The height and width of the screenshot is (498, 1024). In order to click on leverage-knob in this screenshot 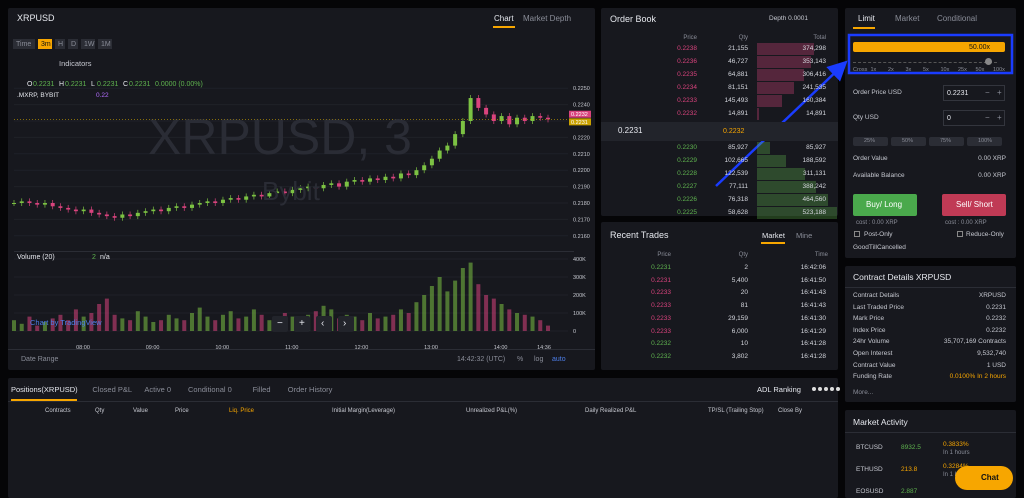, I will do `click(988, 61)`.